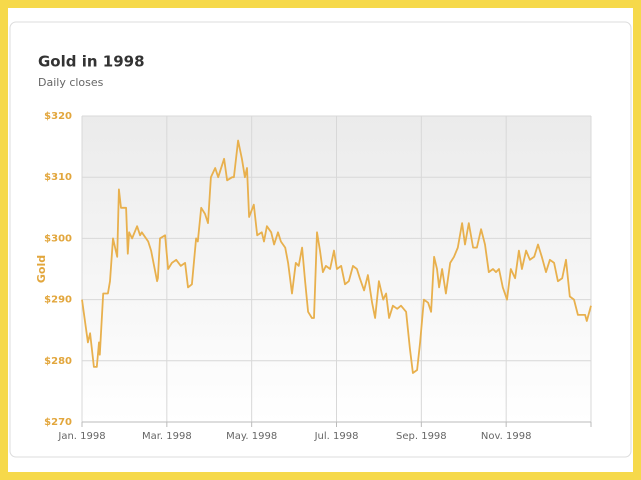 The width and height of the screenshot is (641, 480). I want to click on y-tick-label: $280, so click(58, 361).